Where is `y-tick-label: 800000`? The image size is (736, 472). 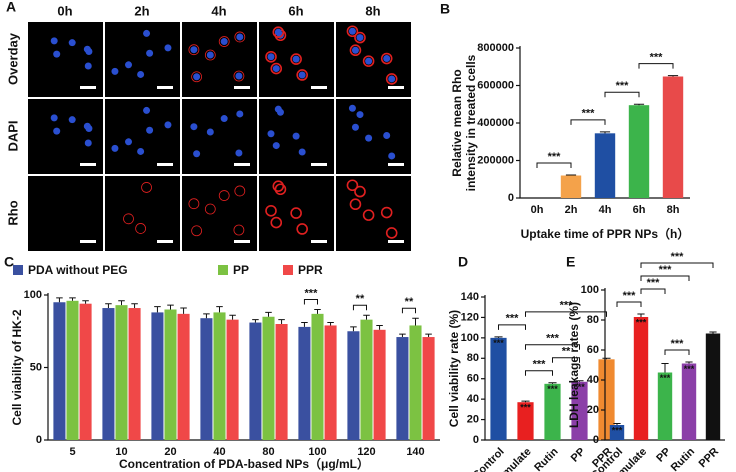 y-tick-label: 800000 is located at coordinates (495, 48).